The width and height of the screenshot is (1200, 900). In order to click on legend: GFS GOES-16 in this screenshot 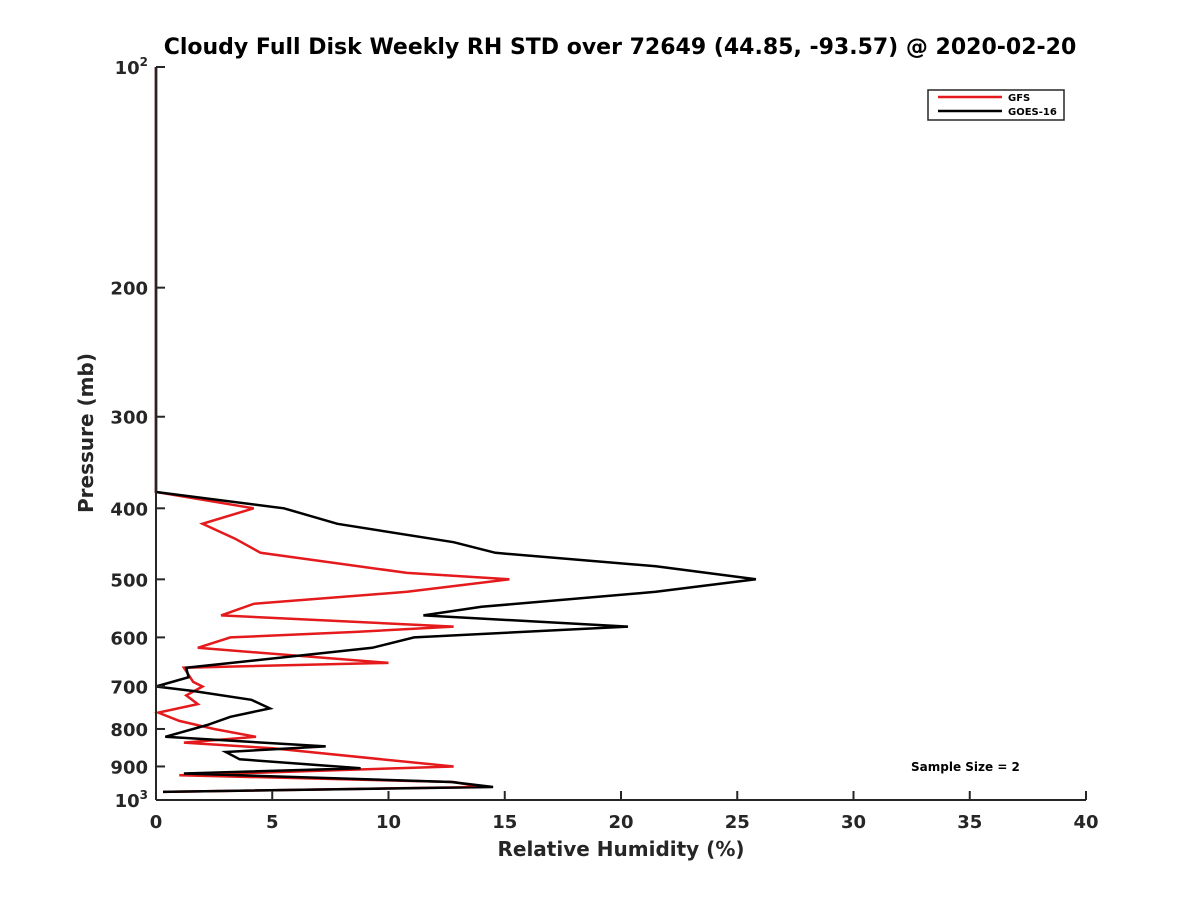, I will do `click(996, 105)`.